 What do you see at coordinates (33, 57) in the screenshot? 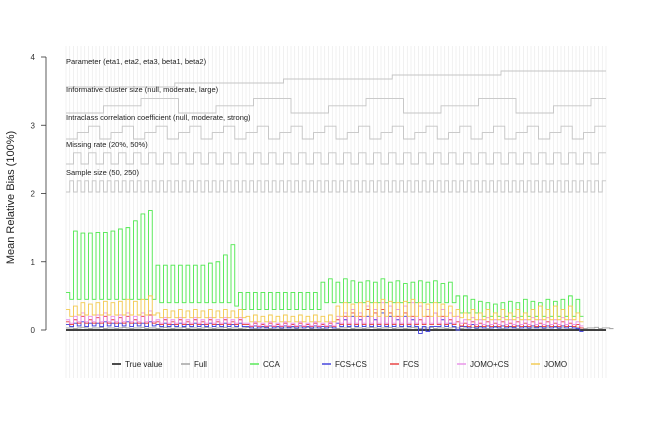
I see `y-tick-label: 4` at bounding box center [33, 57].